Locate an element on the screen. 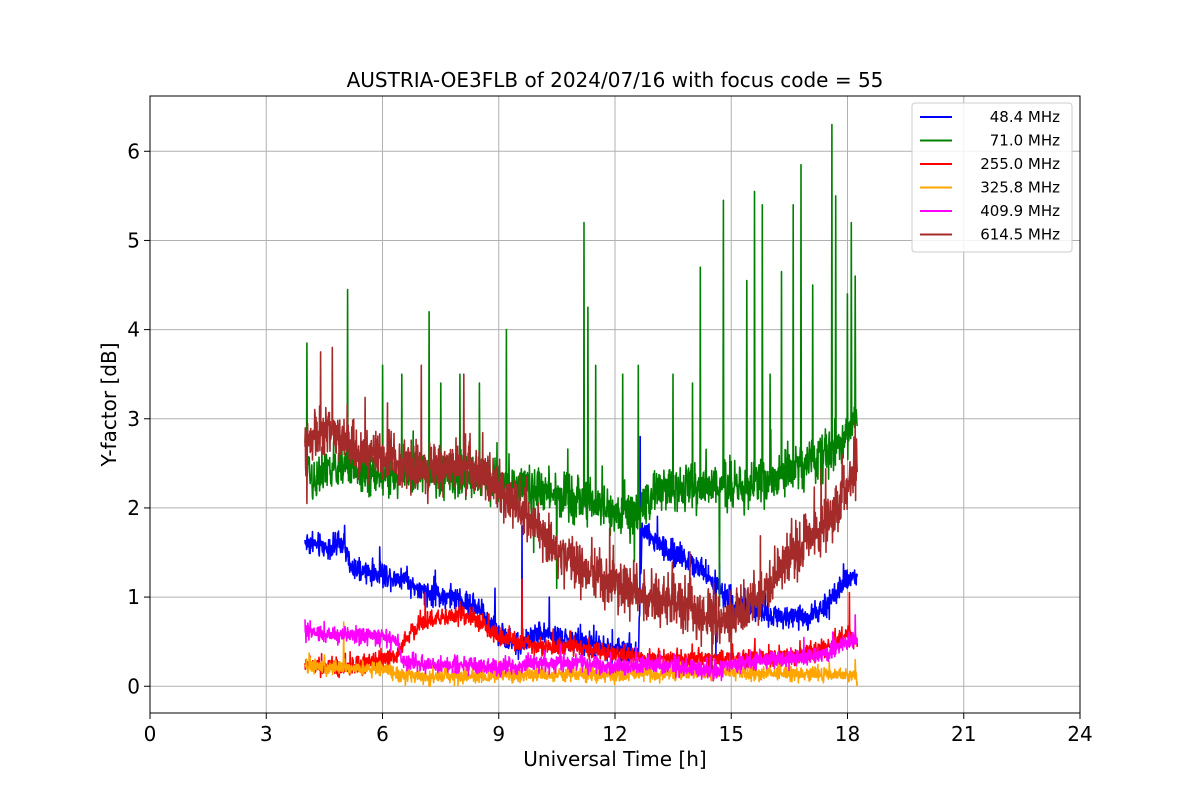 Image resolution: width=1200 pixels, height=800 pixels. legend-label: 71.0 MHz is located at coordinates (1025, 141).